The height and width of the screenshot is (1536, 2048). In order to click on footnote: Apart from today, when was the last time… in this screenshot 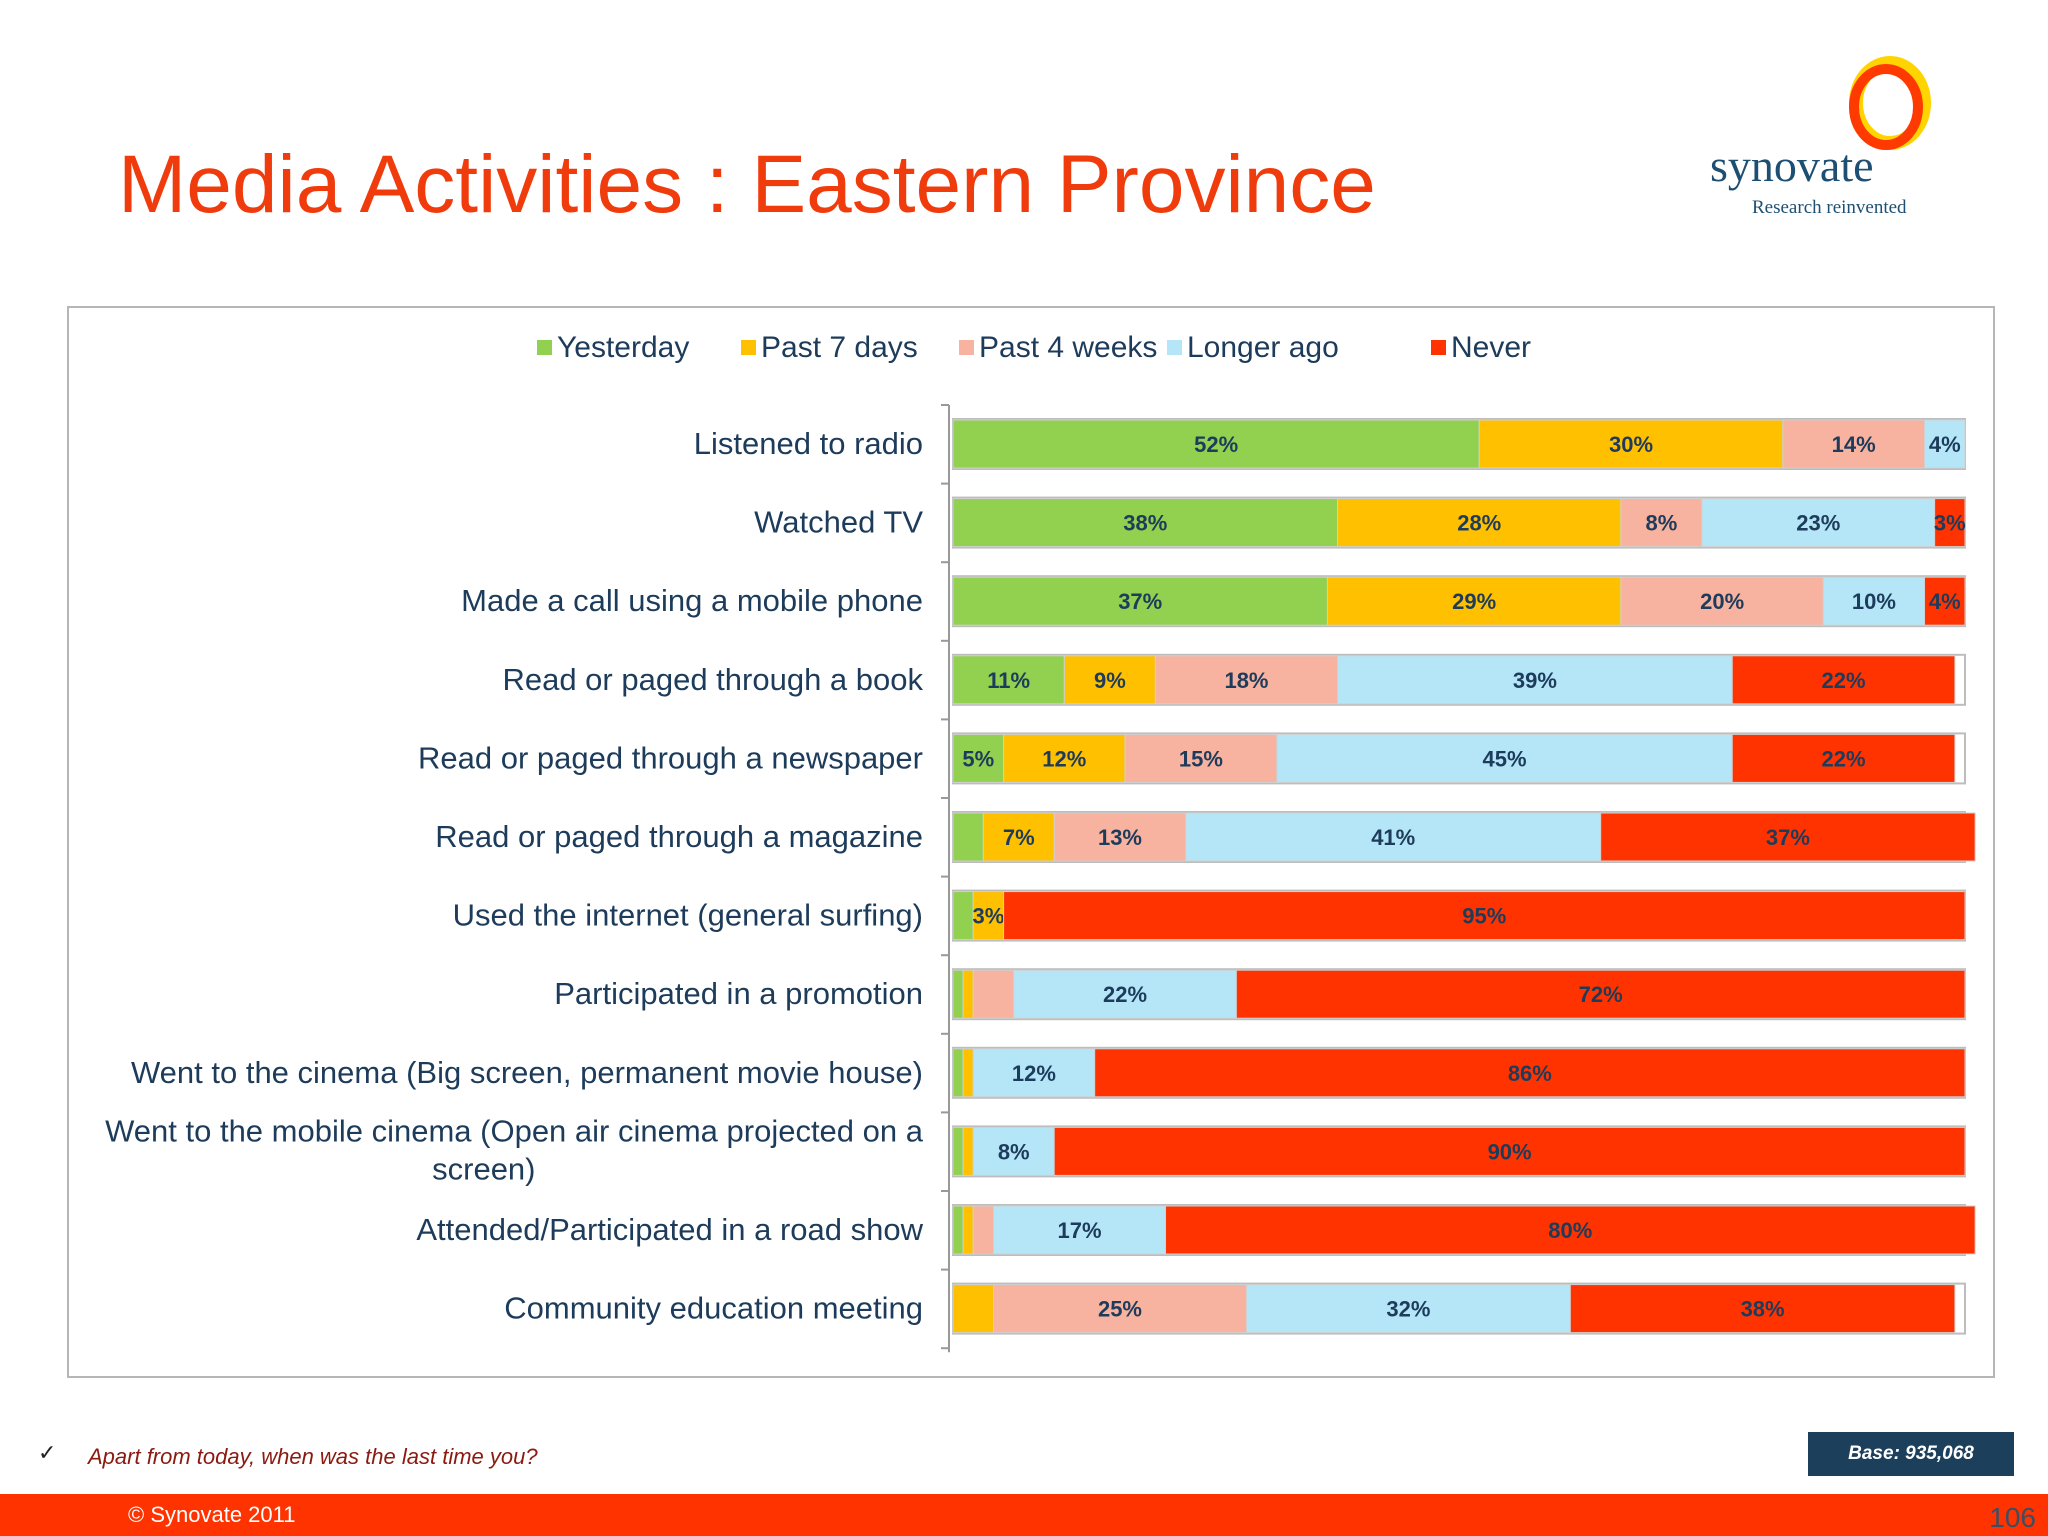, I will do `click(313, 1456)`.